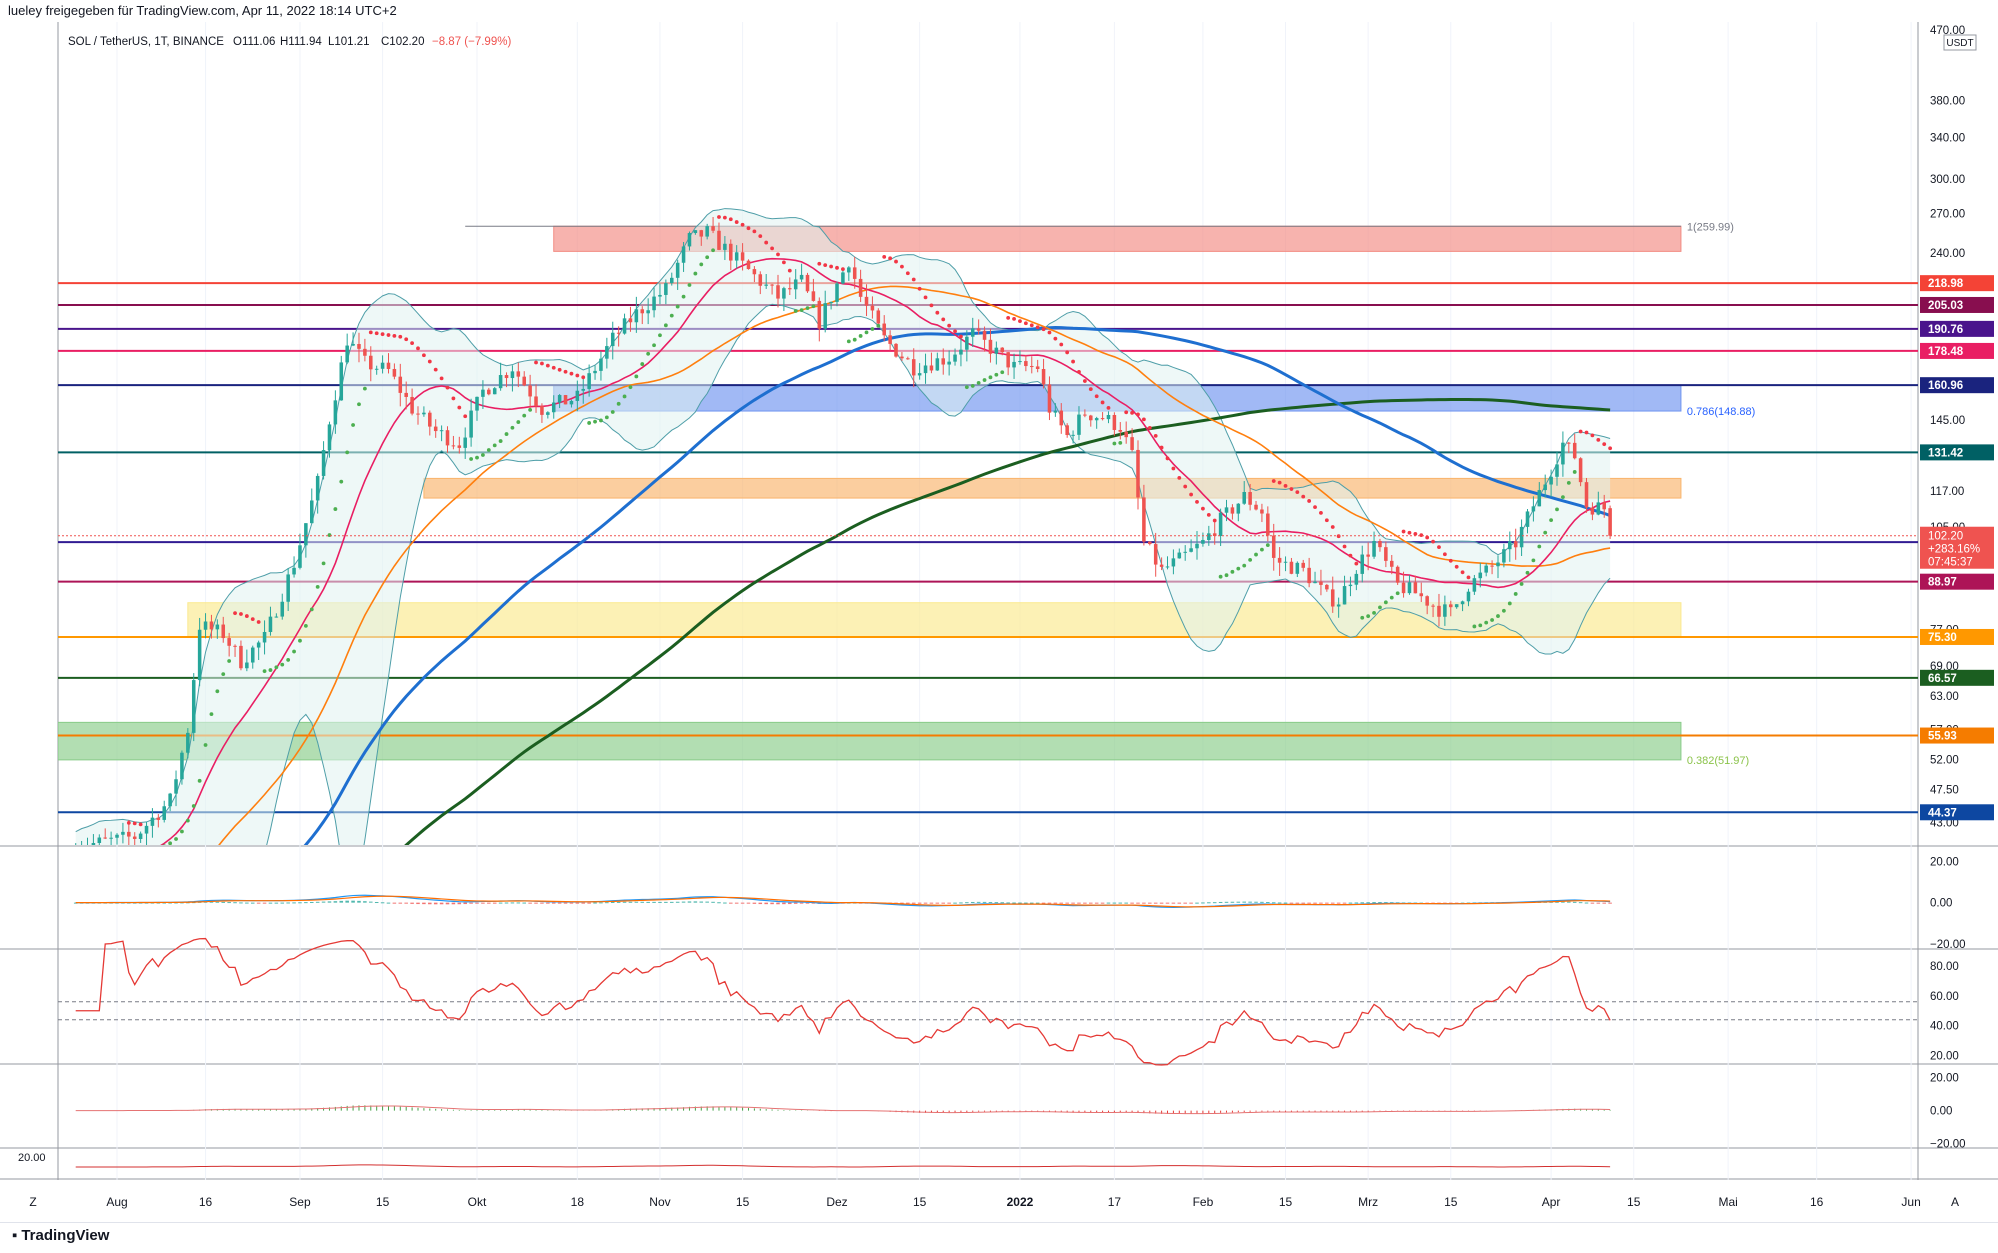 This screenshot has height=1253, width=1998. Describe the element at coordinates (1286, 1202) in the screenshot. I see `time-tick: 15` at that location.